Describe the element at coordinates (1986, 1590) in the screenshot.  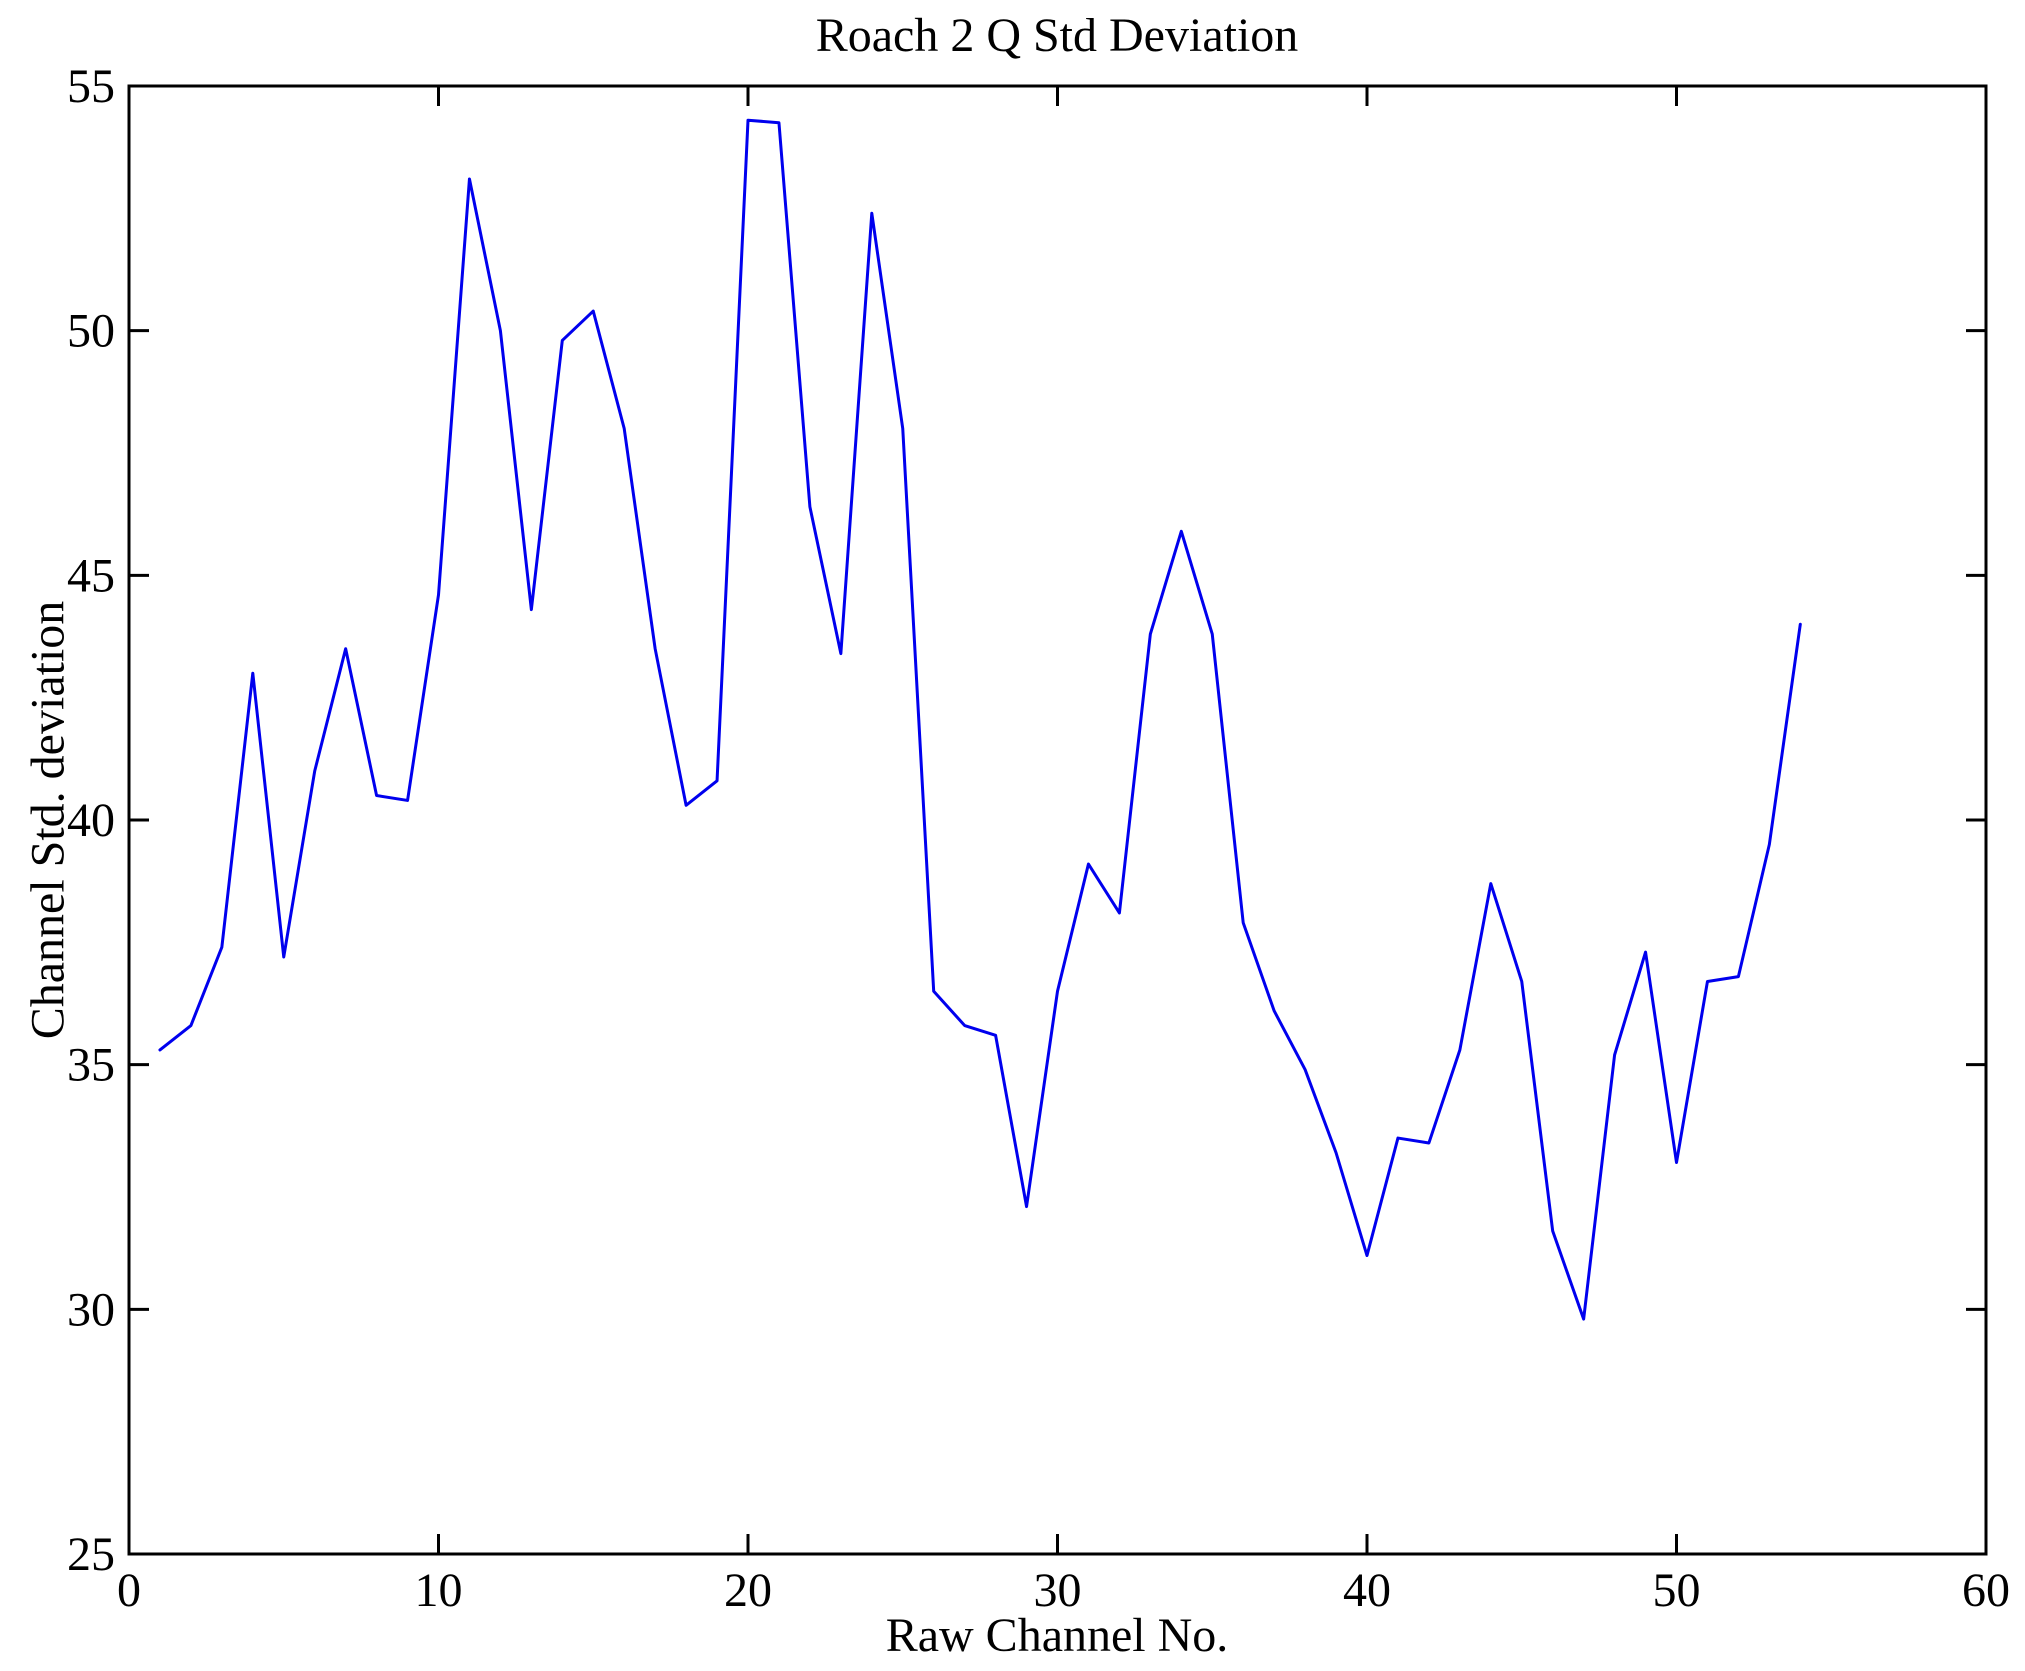
I see `x-tick-label: 60` at that location.